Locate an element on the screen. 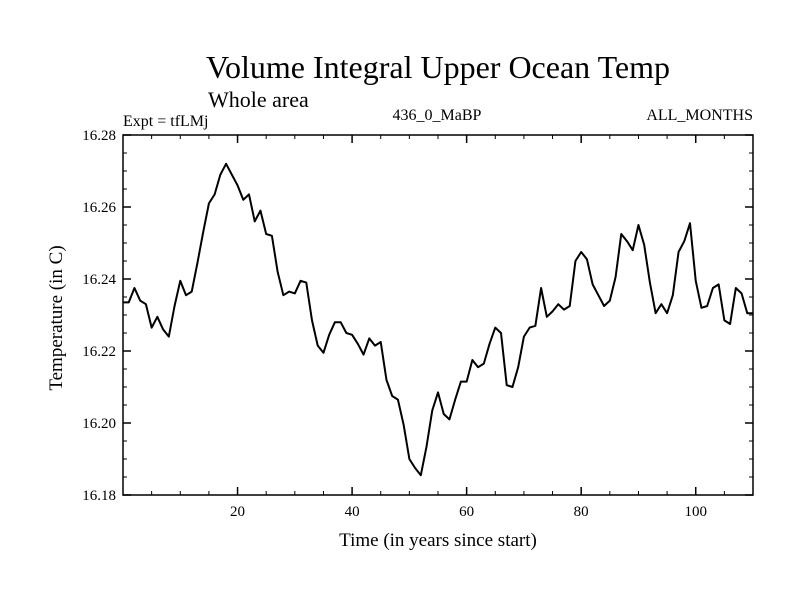 The image size is (800, 600). y-tick-label: 16.26 is located at coordinates (99, 208).